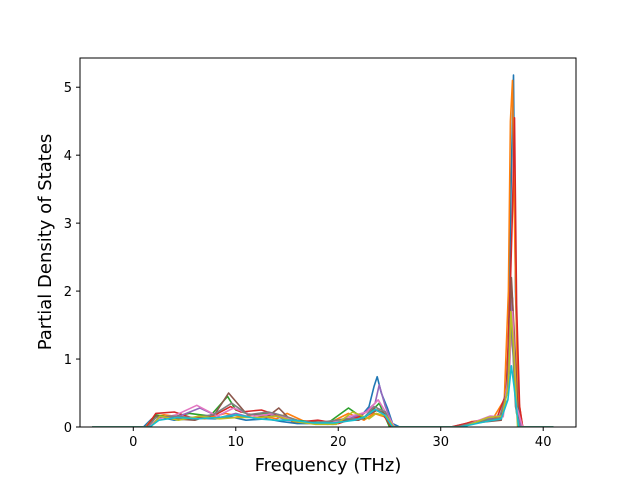 The width and height of the screenshot is (640, 480). Describe the element at coordinates (68, 88) in the screenshot. I see `y-tick-label: 5` at that location.